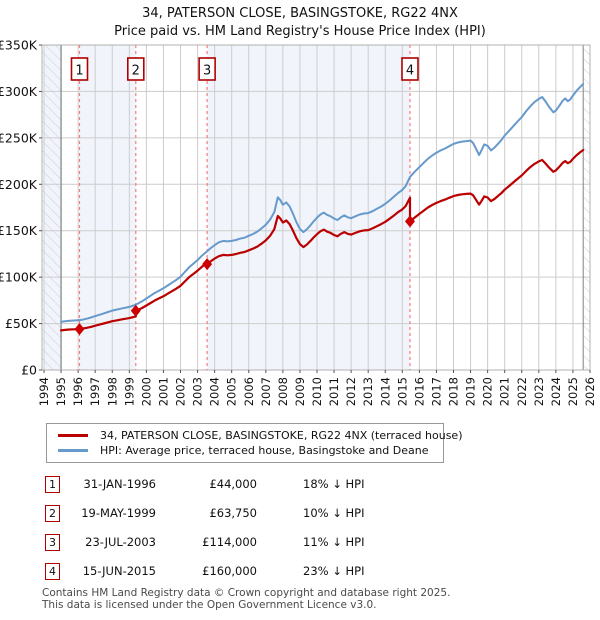 This screenshot has width=600, height=620. I want to click on sale-number-badge: 1, so click(52, 484).